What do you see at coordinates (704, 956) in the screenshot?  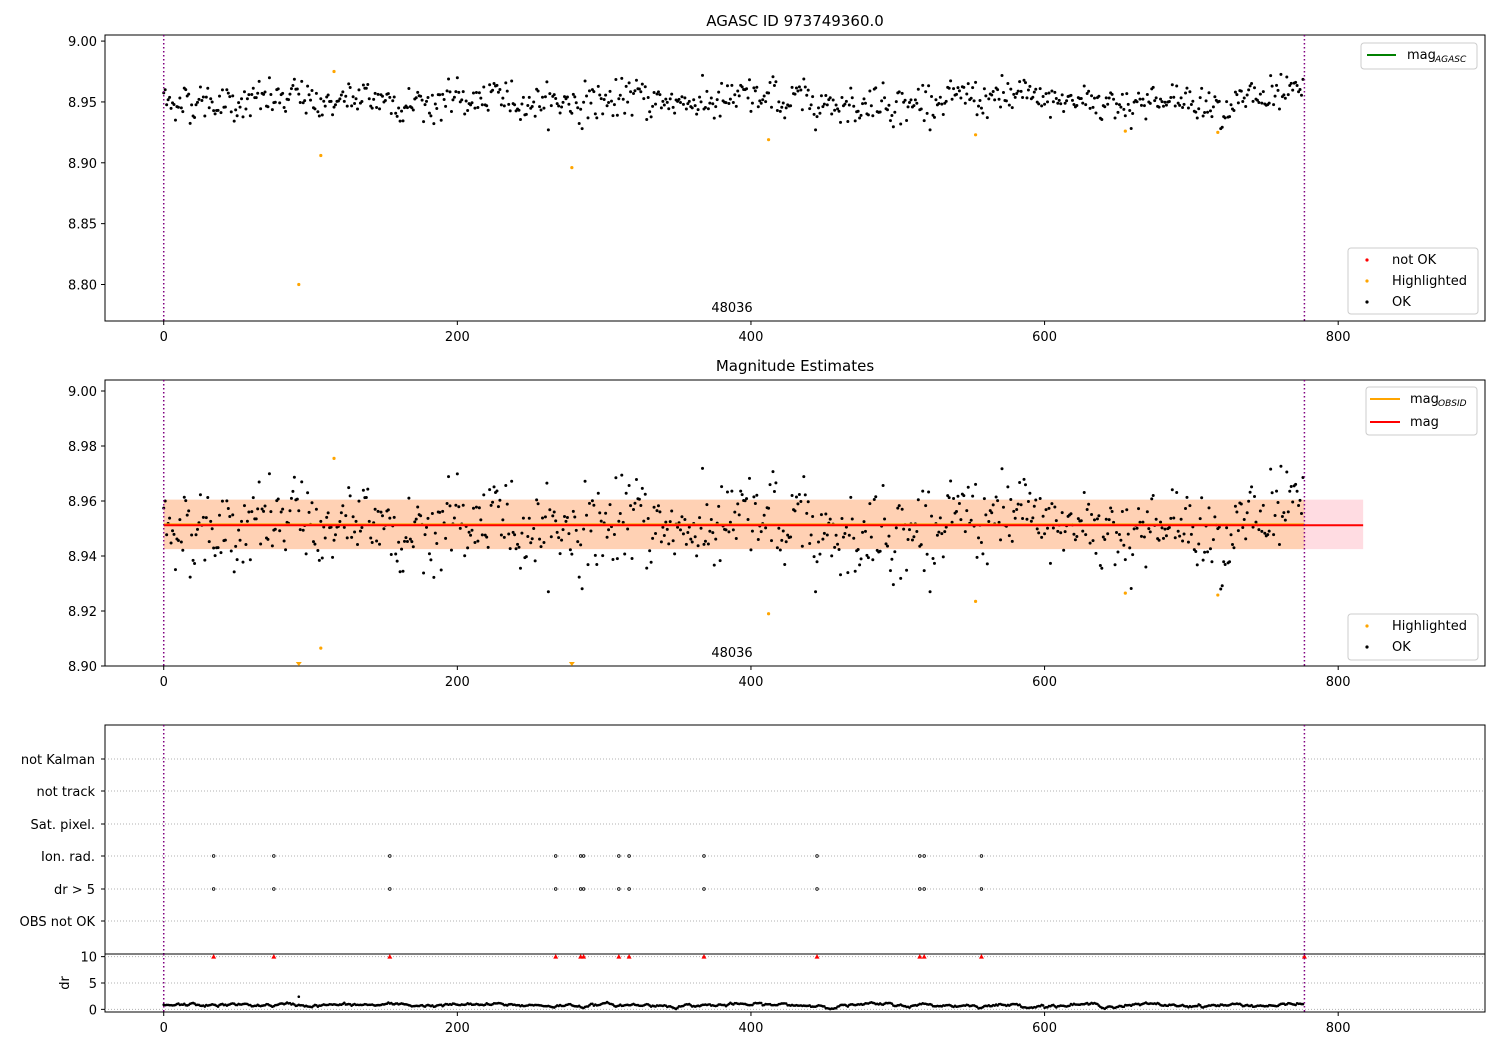 I see `dr-clipped-marker` at bounding box center [704, 956].